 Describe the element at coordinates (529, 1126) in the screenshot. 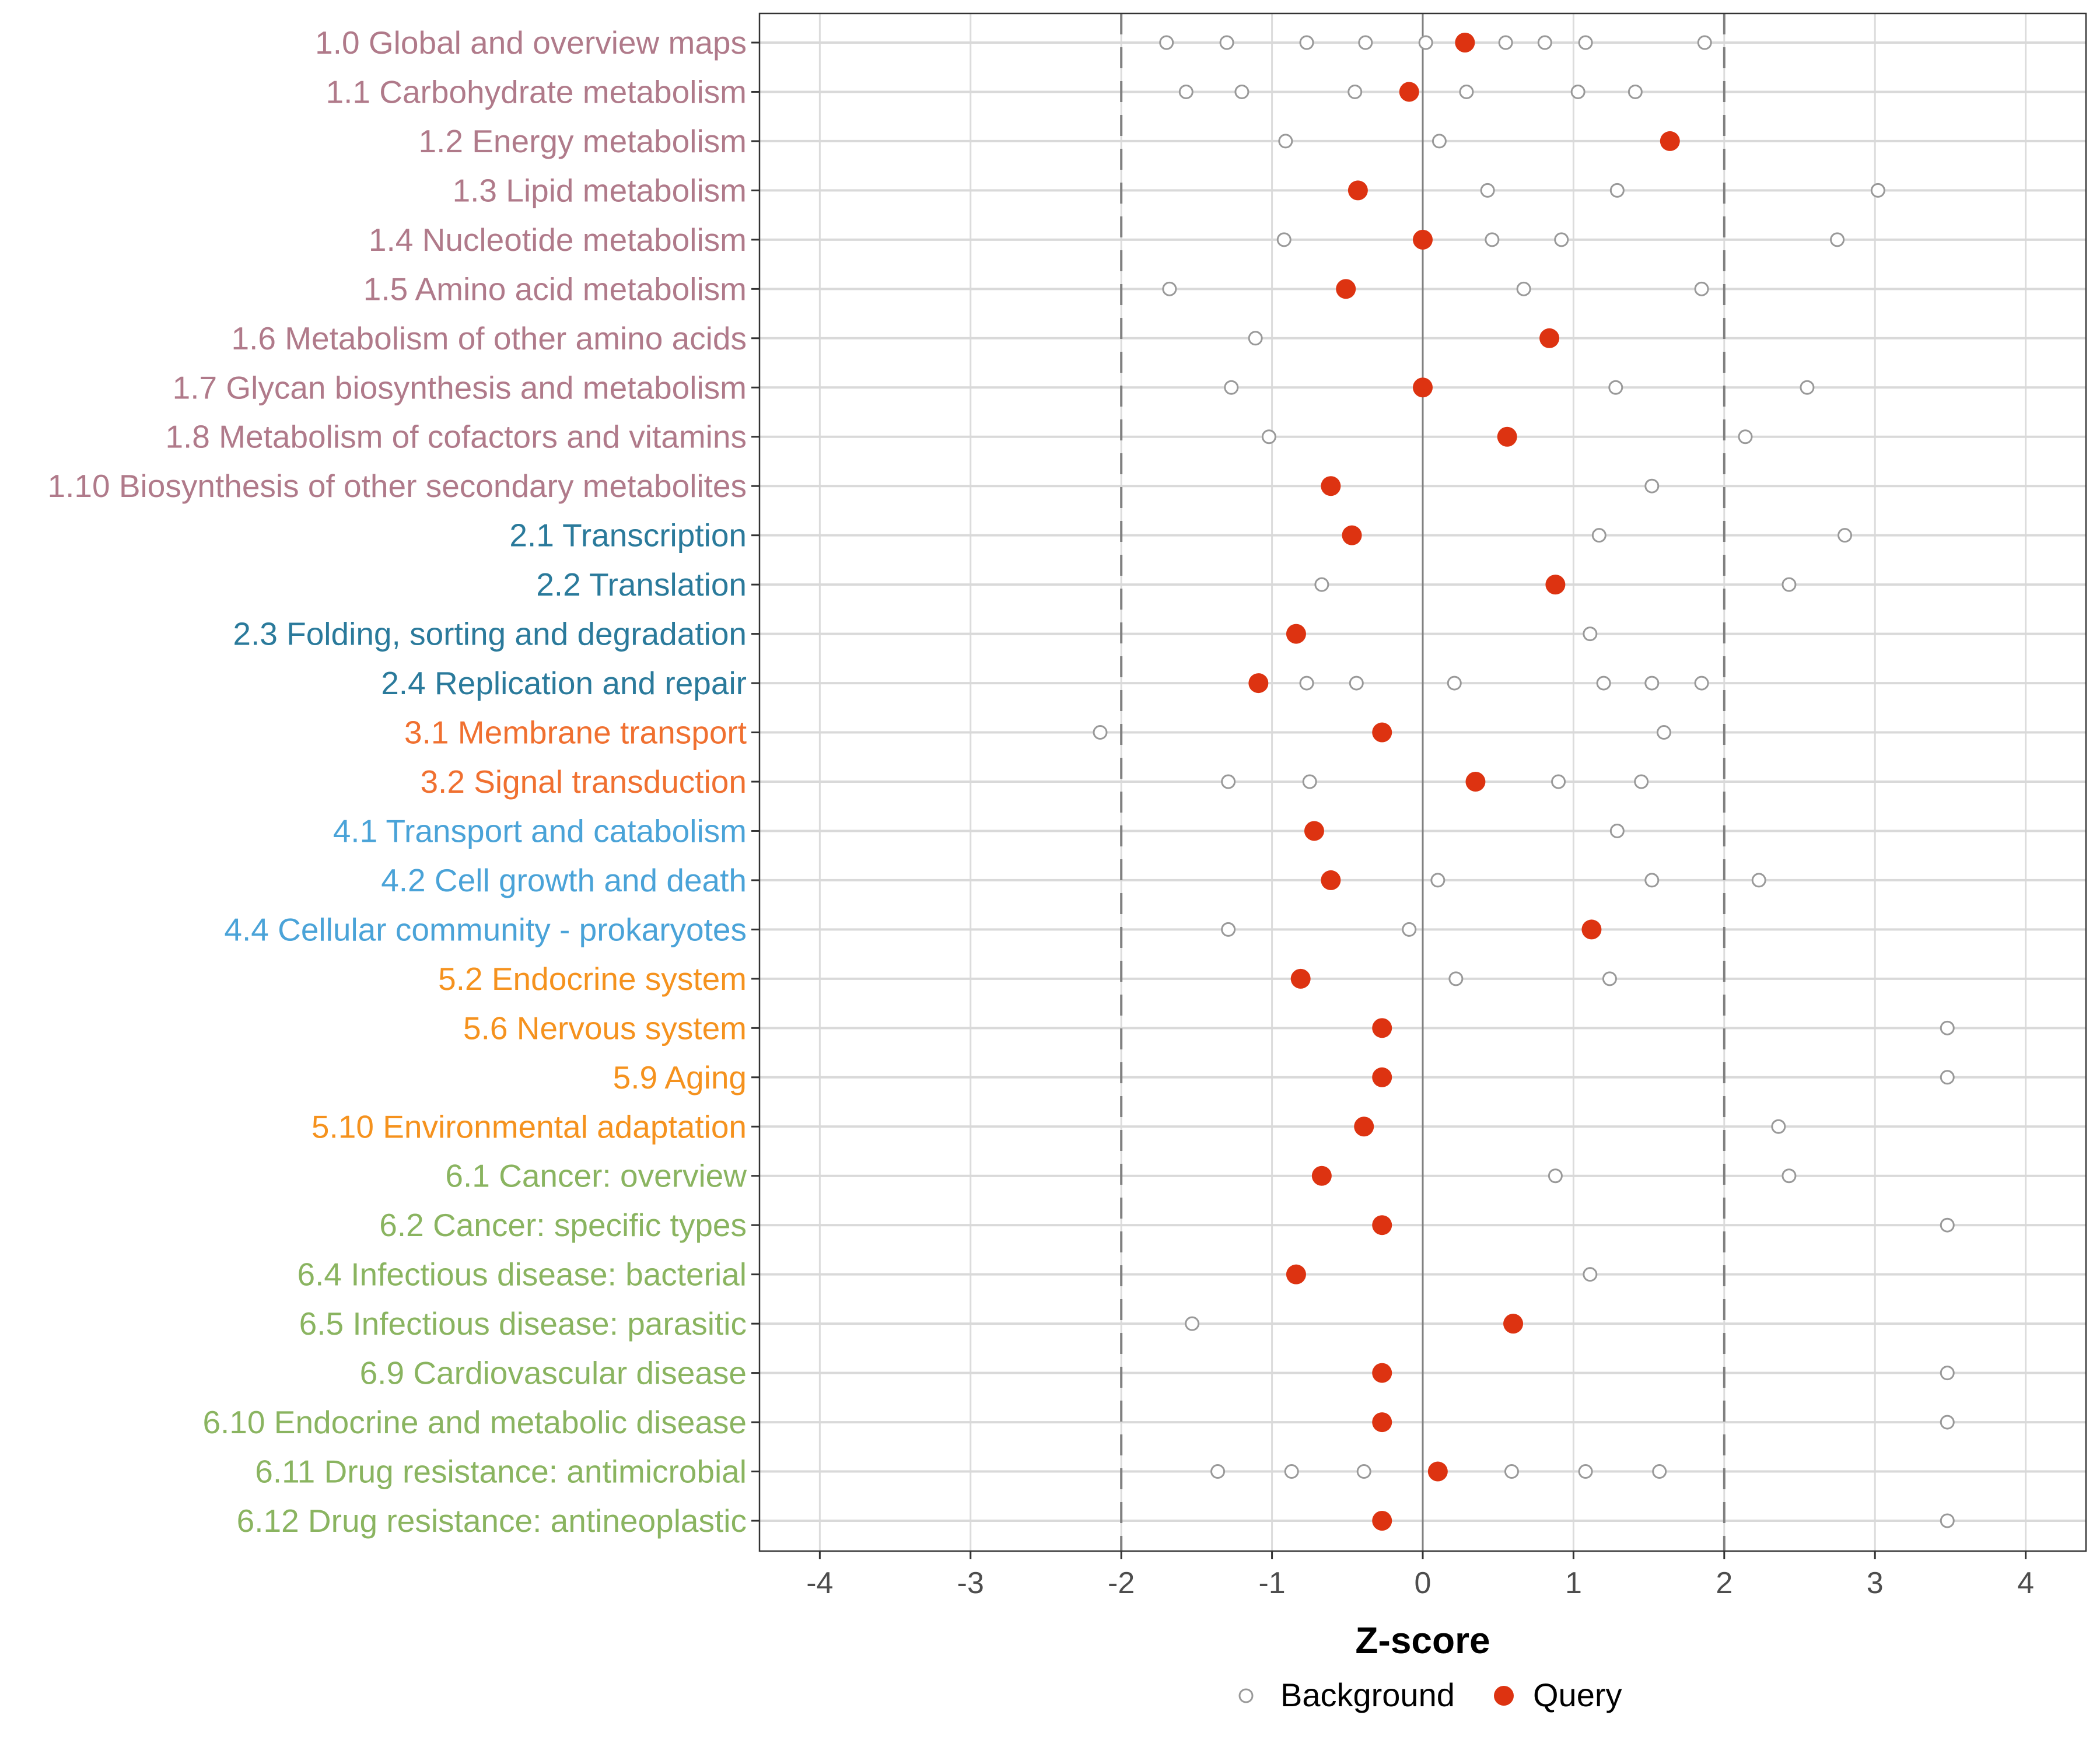

I see `category-label: 5.10 Environmental adaptation` at that location.